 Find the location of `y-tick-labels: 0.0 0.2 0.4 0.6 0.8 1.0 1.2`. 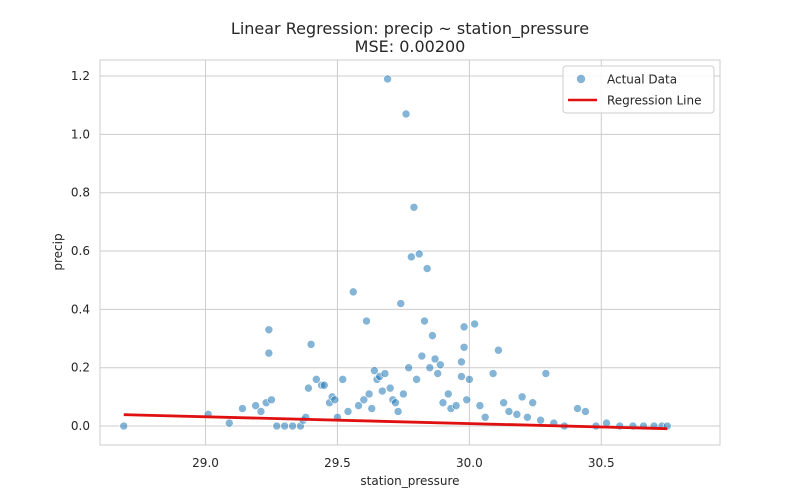

y-tick-labels: 0.0 0.2 0.4 0.6 0.8 1.0 1.2 is located at coordinates (80, 251).